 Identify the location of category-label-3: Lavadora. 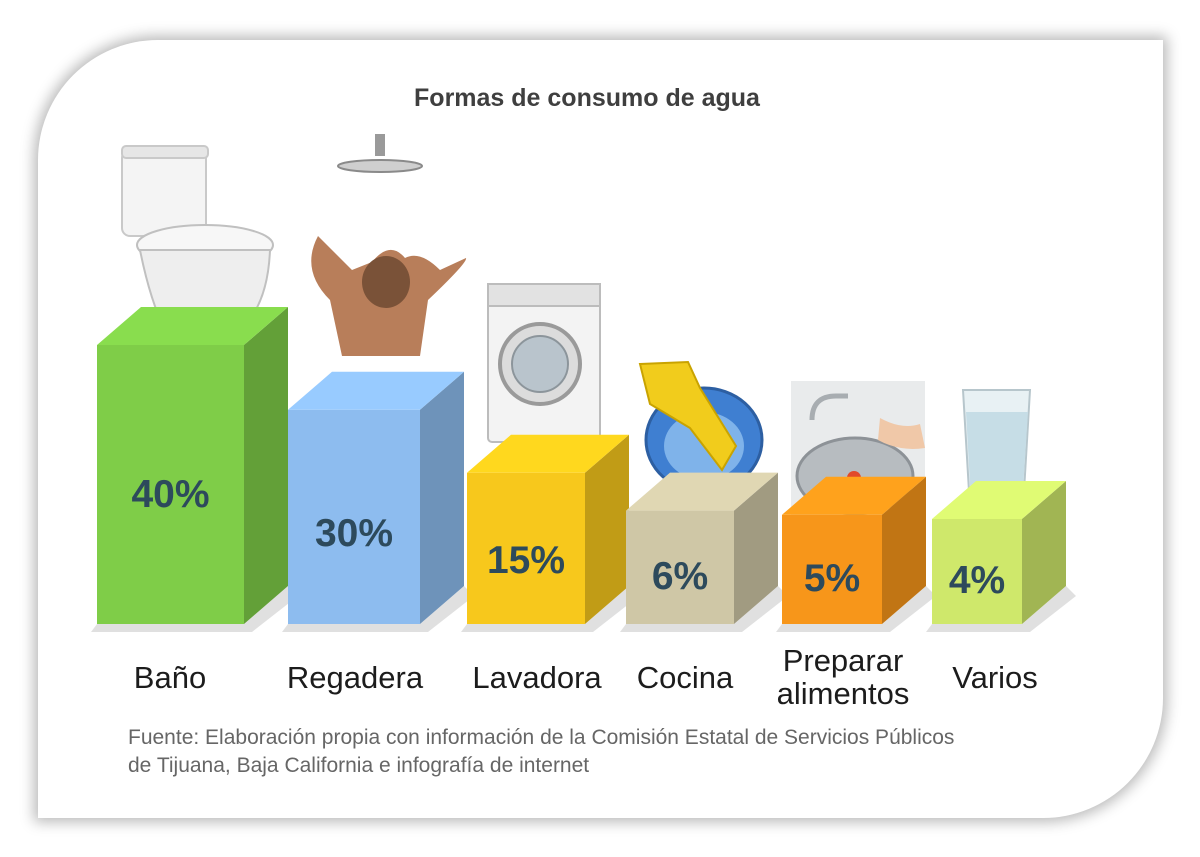
(537, 677).